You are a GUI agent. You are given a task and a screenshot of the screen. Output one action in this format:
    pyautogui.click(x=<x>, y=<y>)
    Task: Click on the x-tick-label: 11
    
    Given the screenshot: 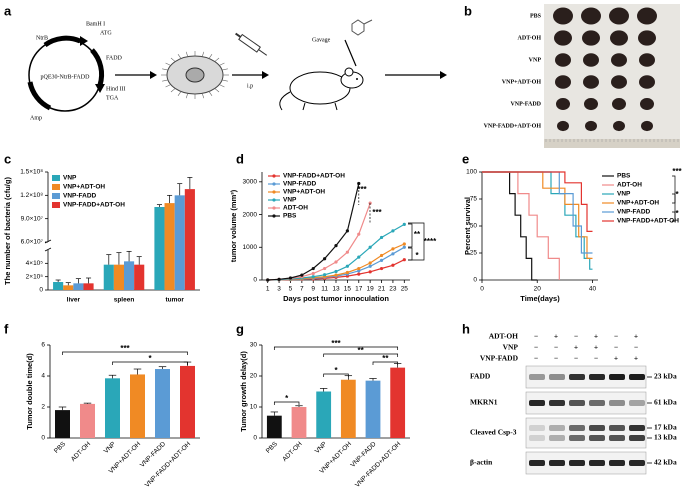 What is the action you would take?
    pyautogui.click(x=324, y=289)
    